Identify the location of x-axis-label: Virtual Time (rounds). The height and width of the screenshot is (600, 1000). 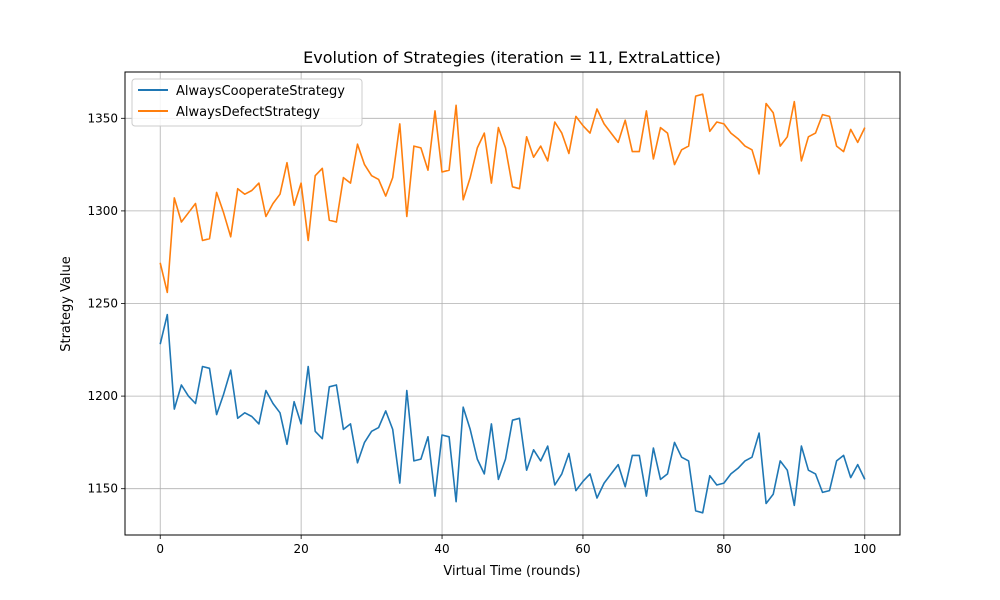
(511, 571).